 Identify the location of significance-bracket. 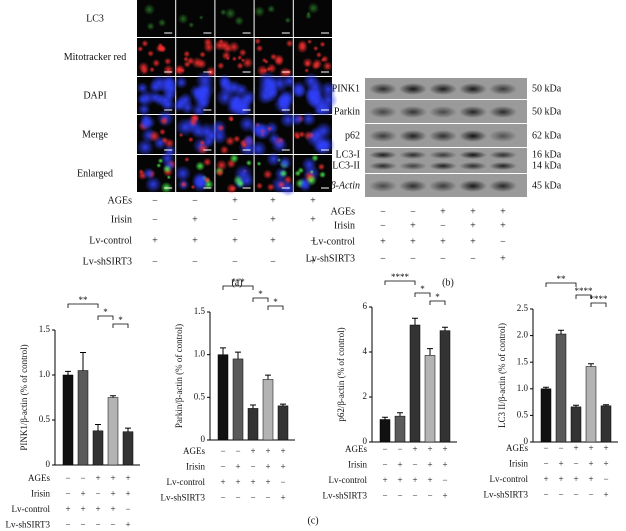
(598, 304).